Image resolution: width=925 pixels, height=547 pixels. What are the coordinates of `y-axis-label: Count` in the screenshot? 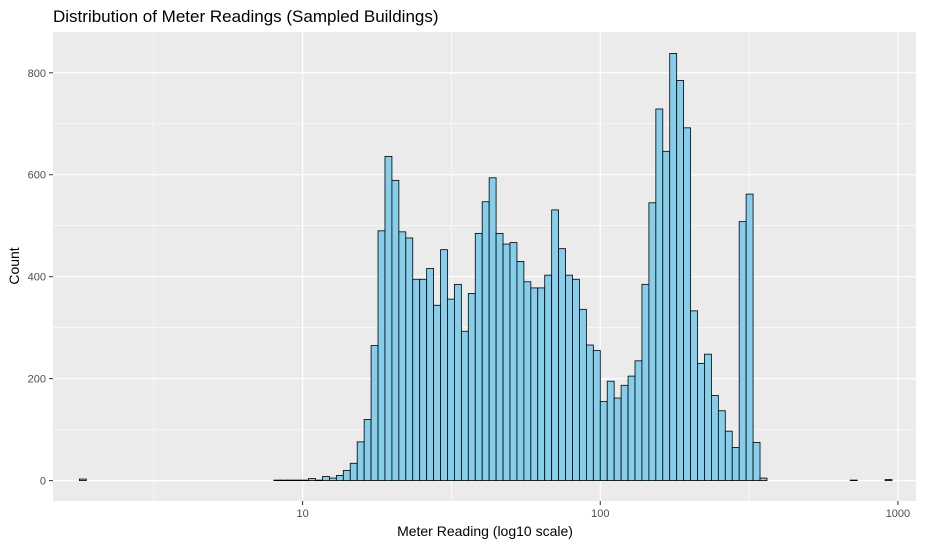 It's located at (14, 265).